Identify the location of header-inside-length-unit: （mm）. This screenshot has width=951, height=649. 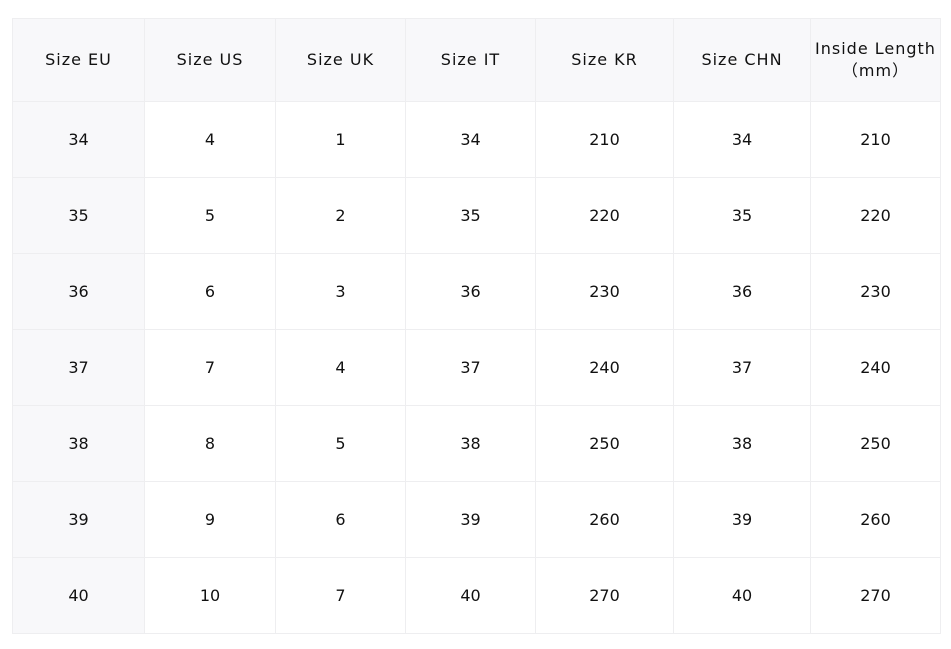
(875, 70).